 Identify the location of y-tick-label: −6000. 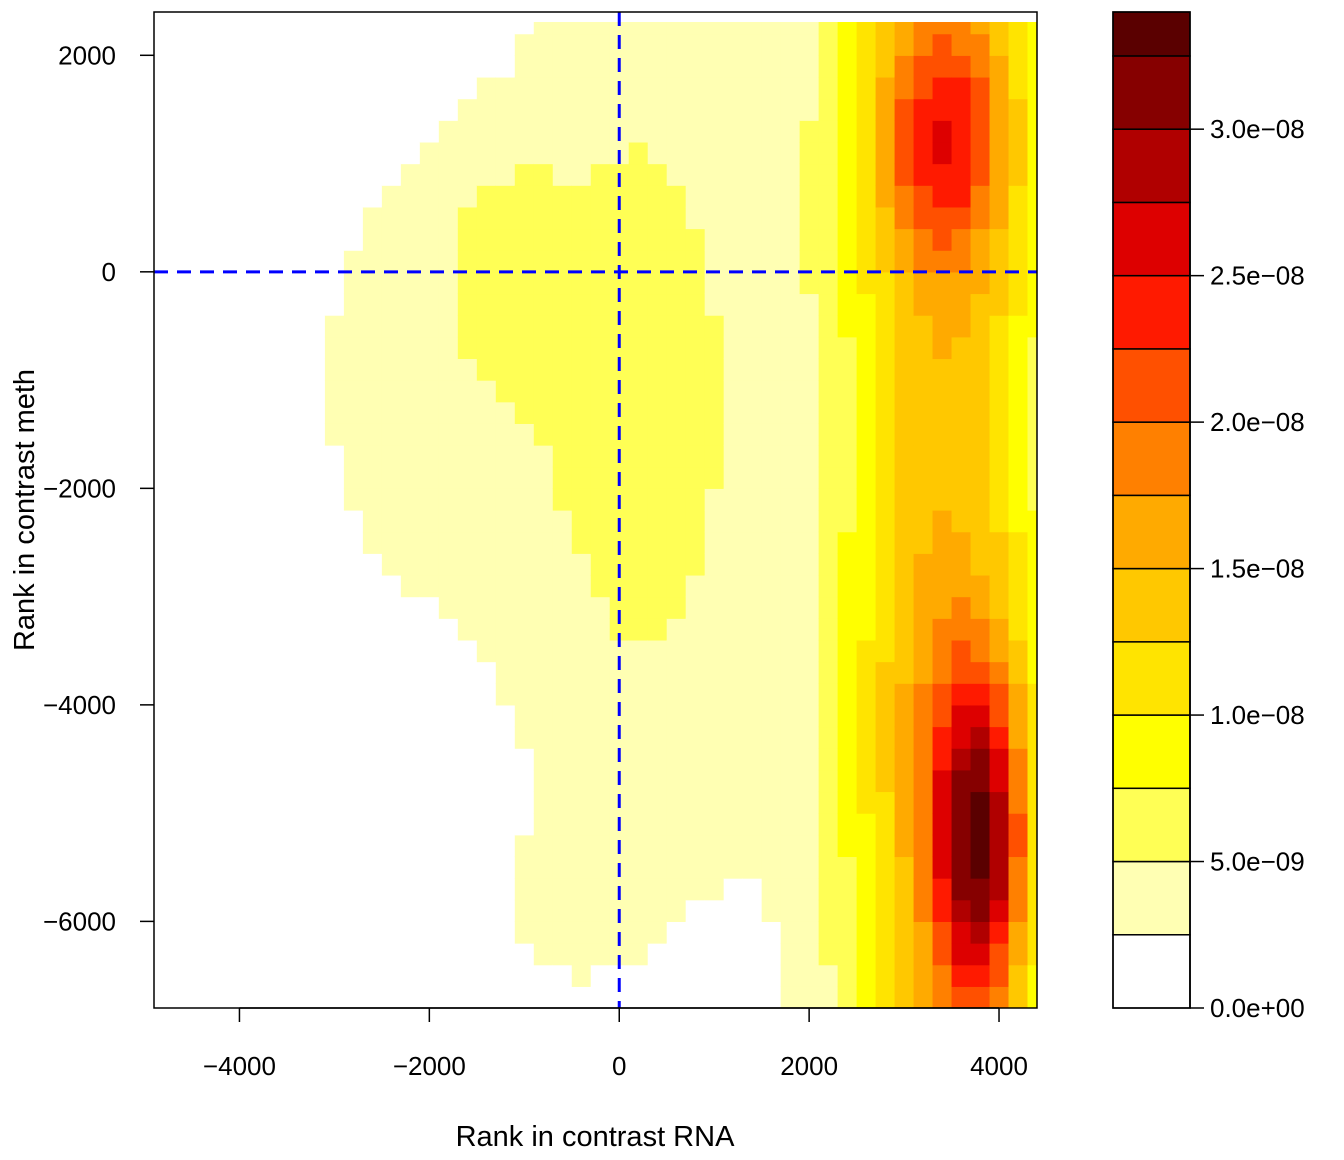
(79, 921).